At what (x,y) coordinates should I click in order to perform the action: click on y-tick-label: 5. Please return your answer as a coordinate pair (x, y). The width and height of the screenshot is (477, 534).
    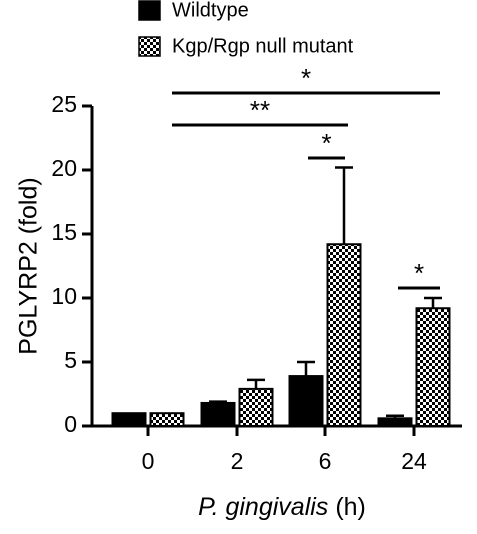
    Looking at the image, I should click on (70, 360).